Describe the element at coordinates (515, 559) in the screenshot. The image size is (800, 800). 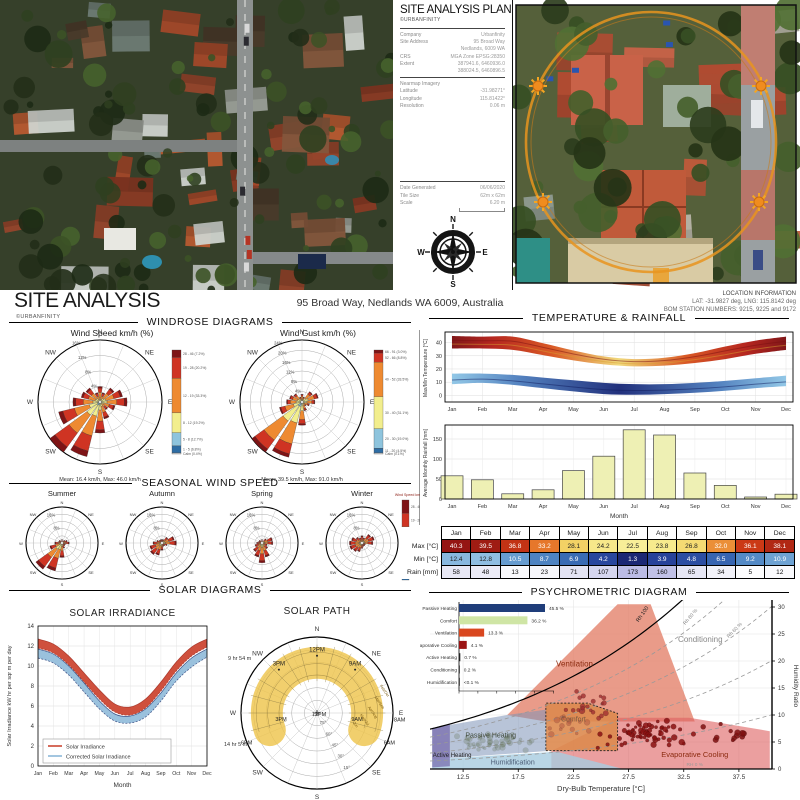
I see `table-cell: 10.5` at that location.